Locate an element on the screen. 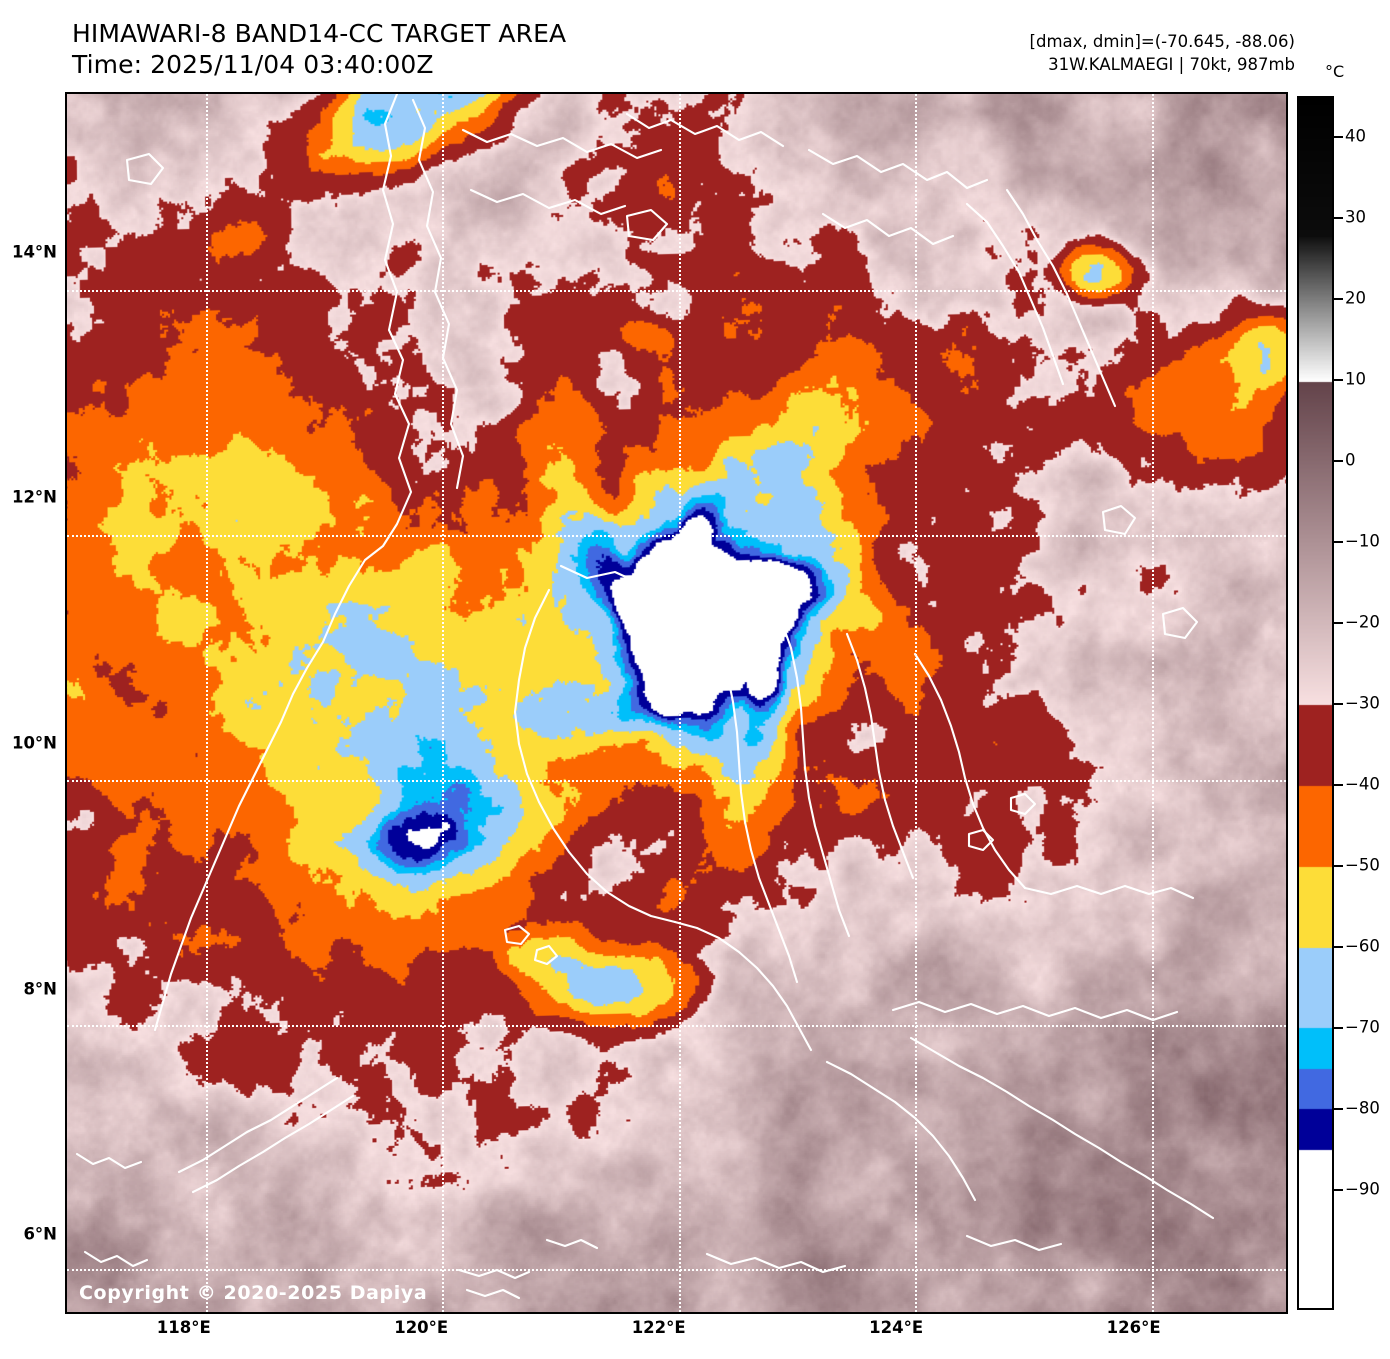 The height and width of the screenshot is (1359, 1390). storm-info-text: 31W.KALMAEGI | 70kt, 987mb is located at coordinates (1171, 64).